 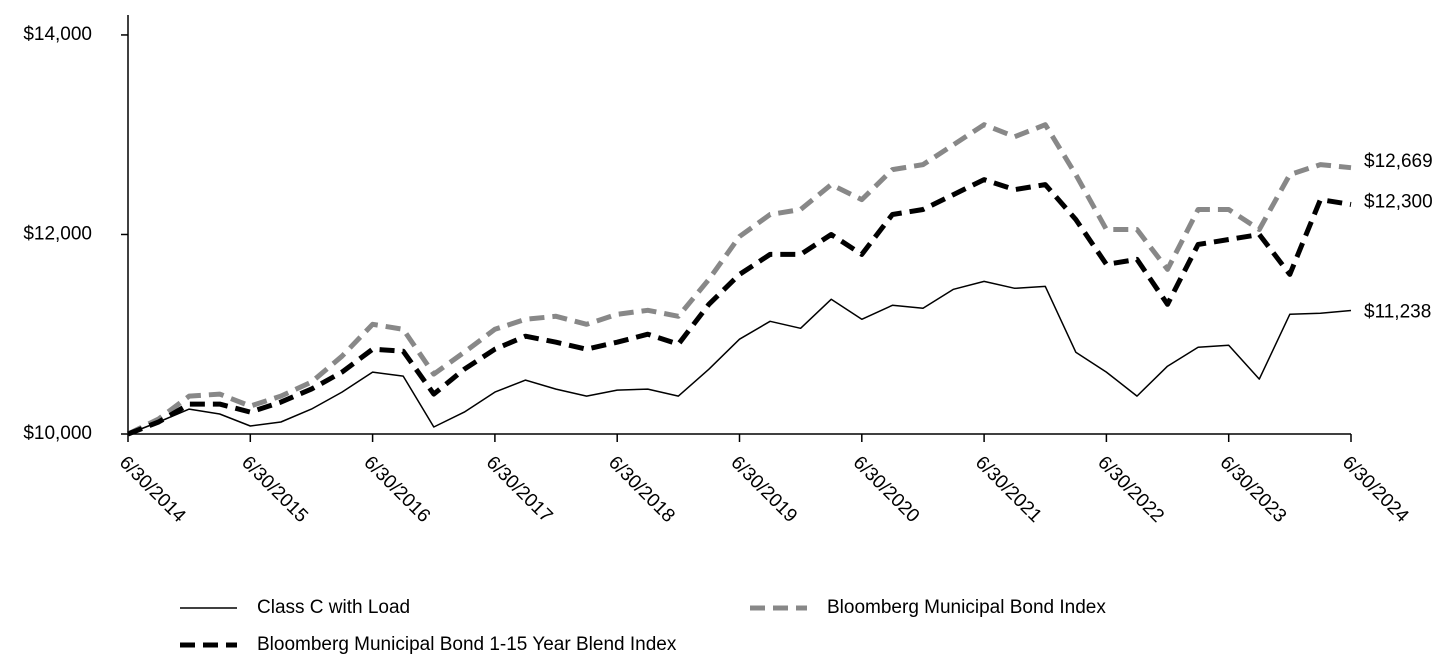 What do you see at coordinates (1008, 489) in the screenshot?
I see `x-tick-label: 6/30/2021` at bounding box center [1008, 489].